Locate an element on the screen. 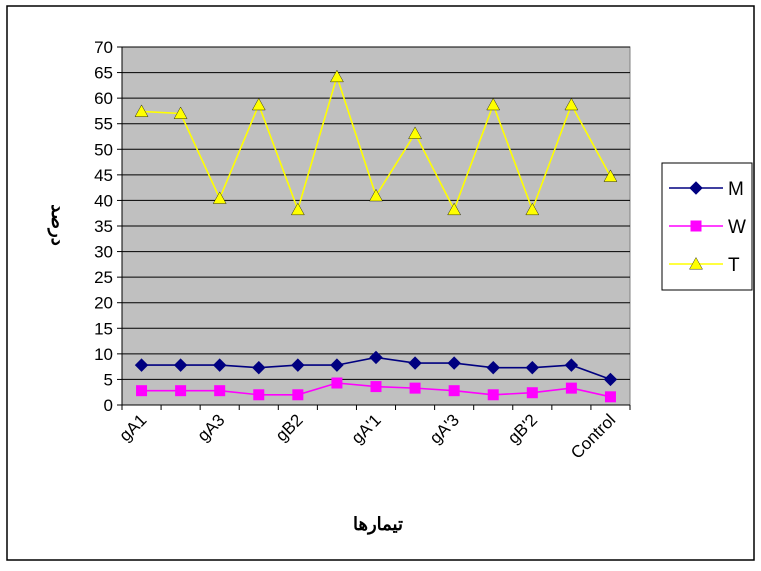 The width and height of the screenshot is (761, 571). y-tick-label: 5 is located at coordinates (108, 379).